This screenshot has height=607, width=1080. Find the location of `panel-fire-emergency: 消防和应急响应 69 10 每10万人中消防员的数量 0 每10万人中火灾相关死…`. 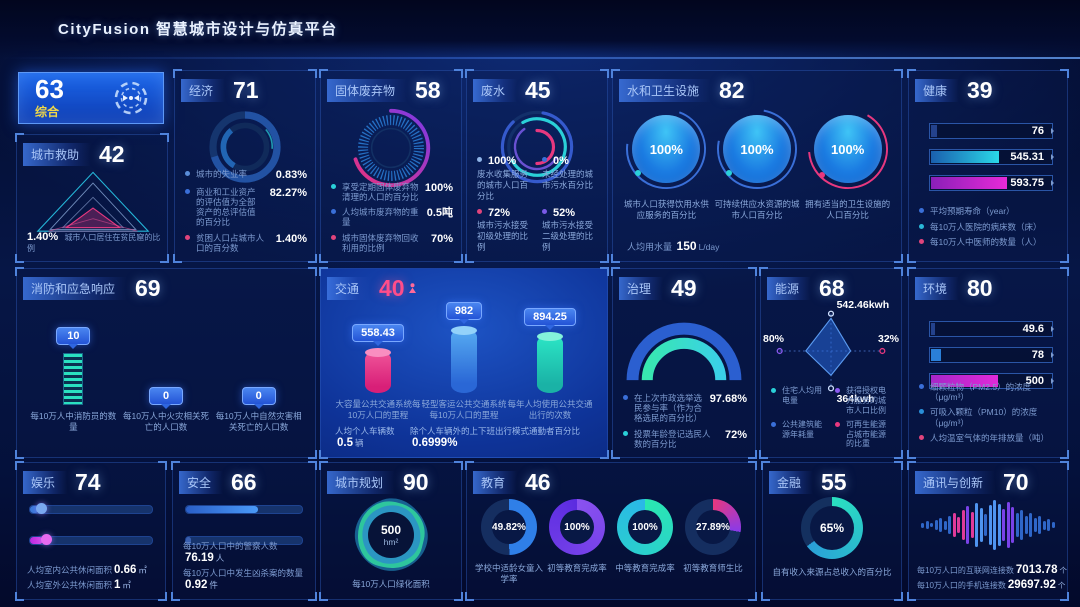

panel-fire-emergency: 消防和应急响应 69 10 每10万人中消防员的数量 0 每10万人中火灾相关死… is located at coordinates (166, 363).